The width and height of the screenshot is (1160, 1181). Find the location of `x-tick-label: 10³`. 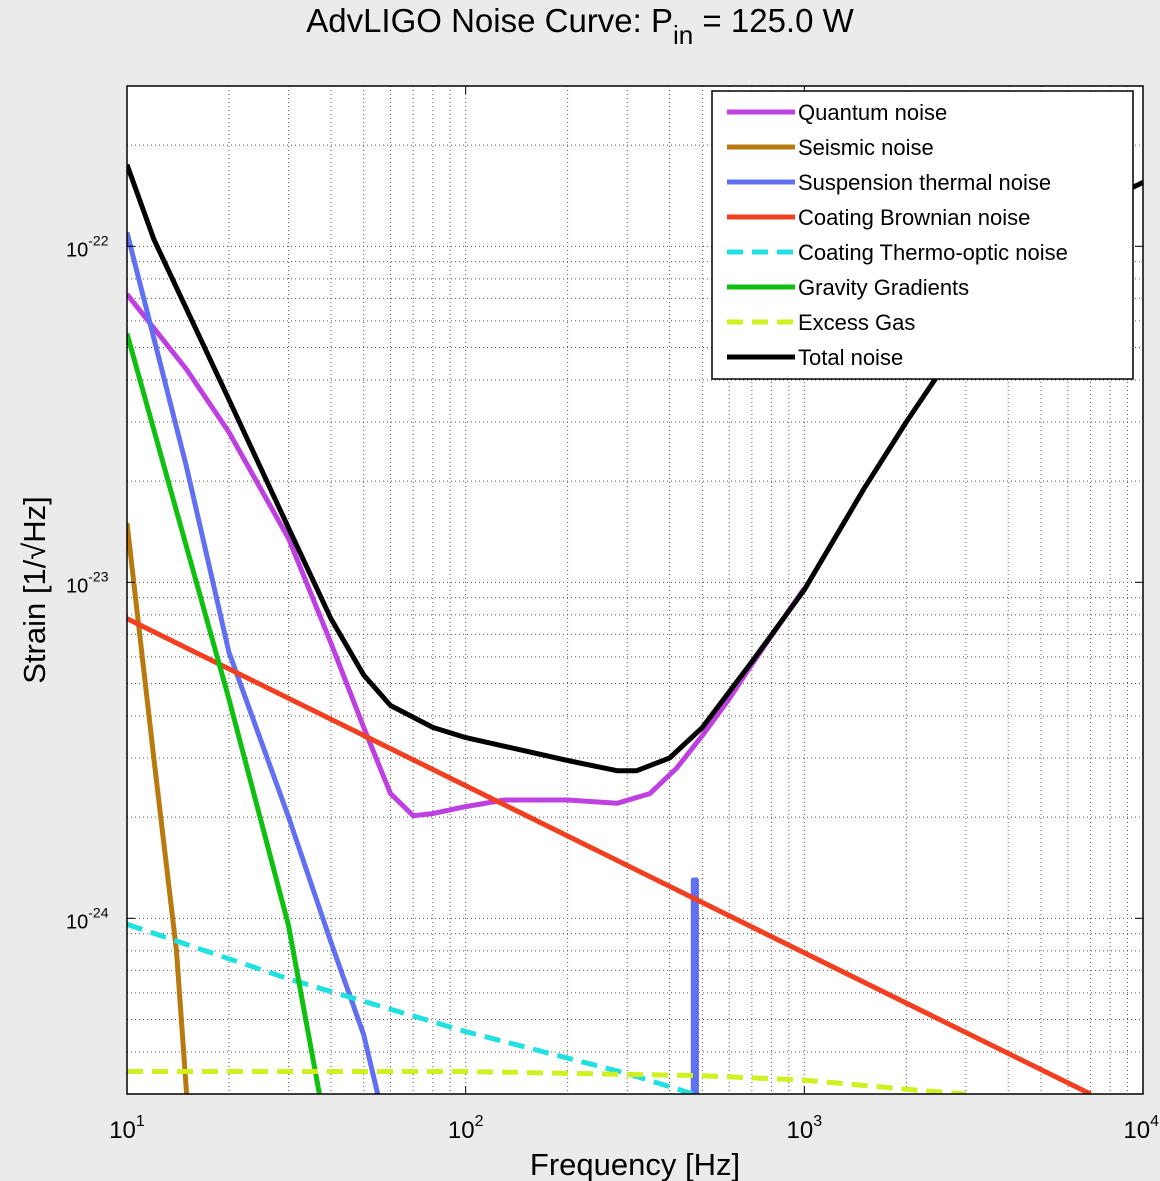

x-tick-label: 10³ is located at coordinates (805, 1128).